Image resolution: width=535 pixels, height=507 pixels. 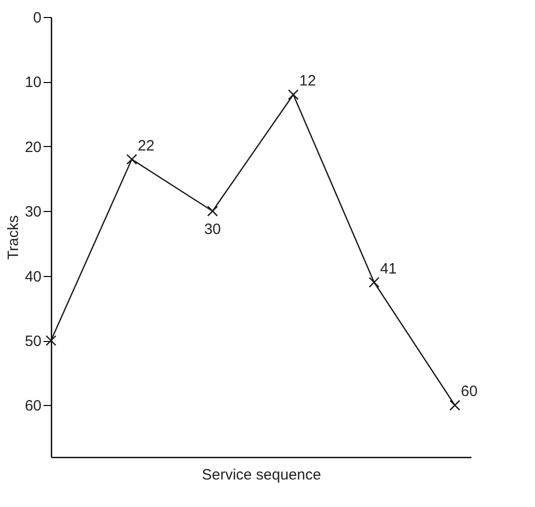 I want to click on y-tick-label: 0, so click(x=37, y=18).